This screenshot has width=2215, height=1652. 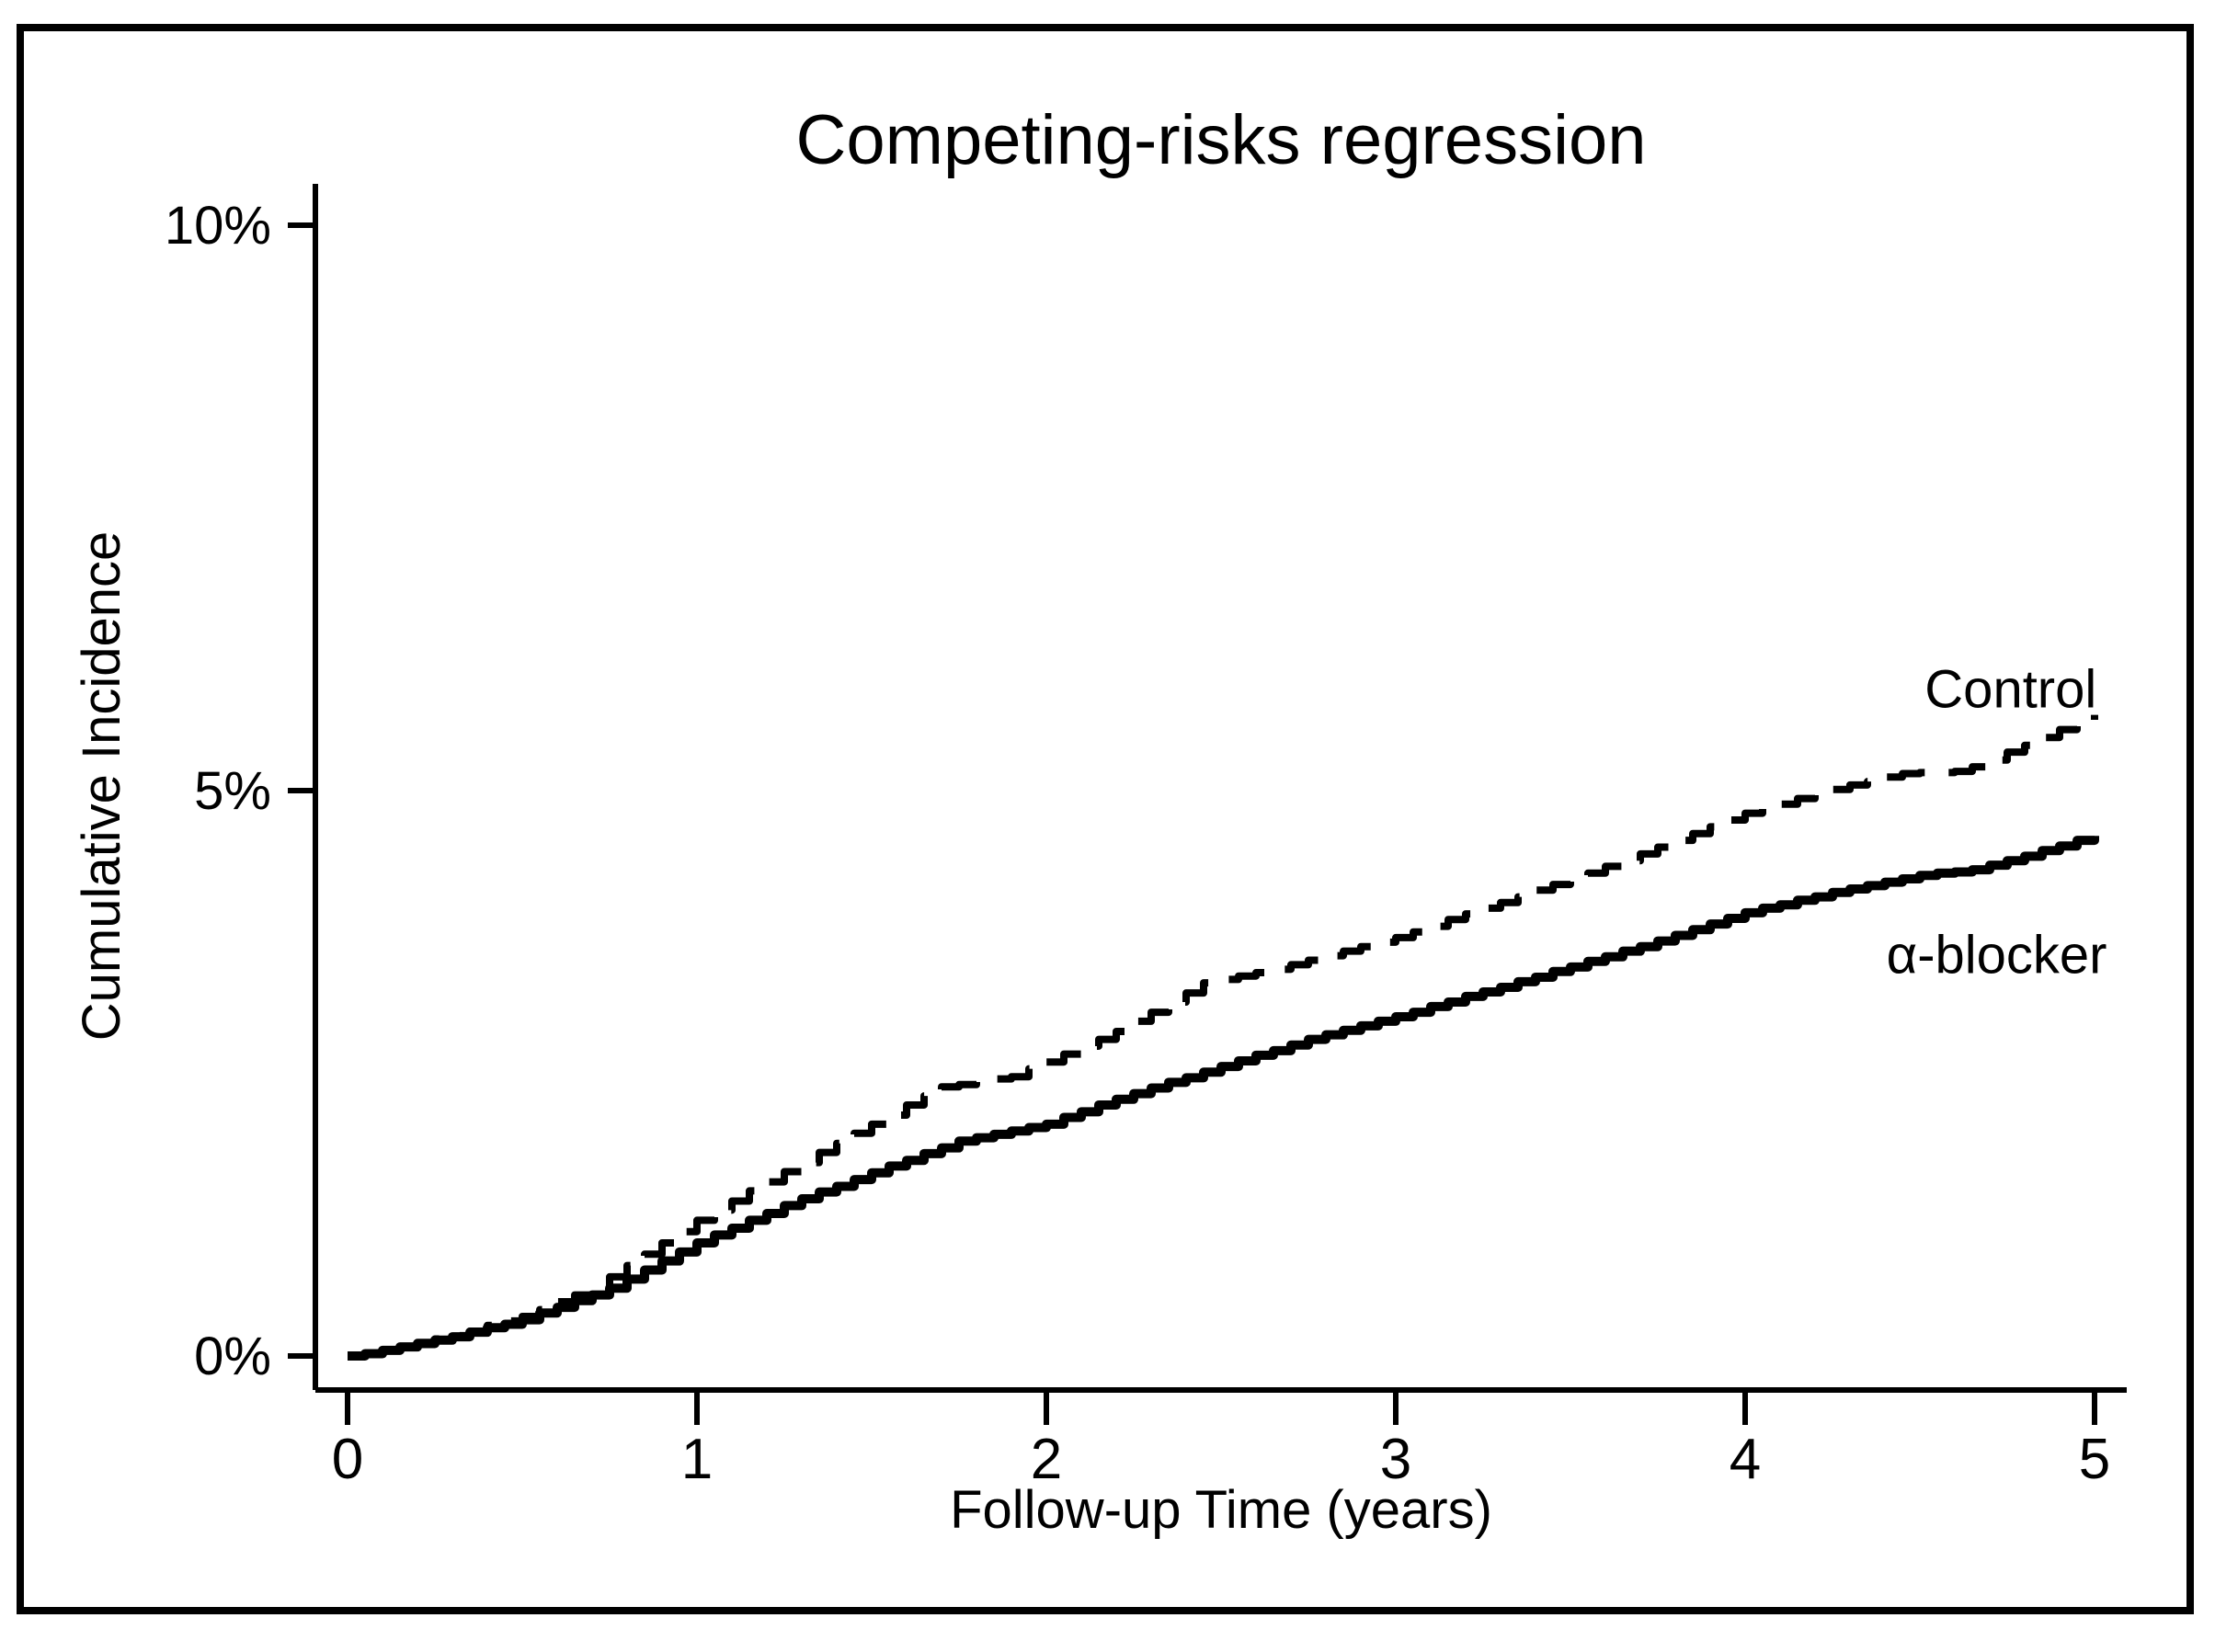 What do you see at coordinates (1221, 1441) in the screenshot?
I see `x-axis-ticks: 0 1 2 3 4 5` at bounding box center [1221, 1441].